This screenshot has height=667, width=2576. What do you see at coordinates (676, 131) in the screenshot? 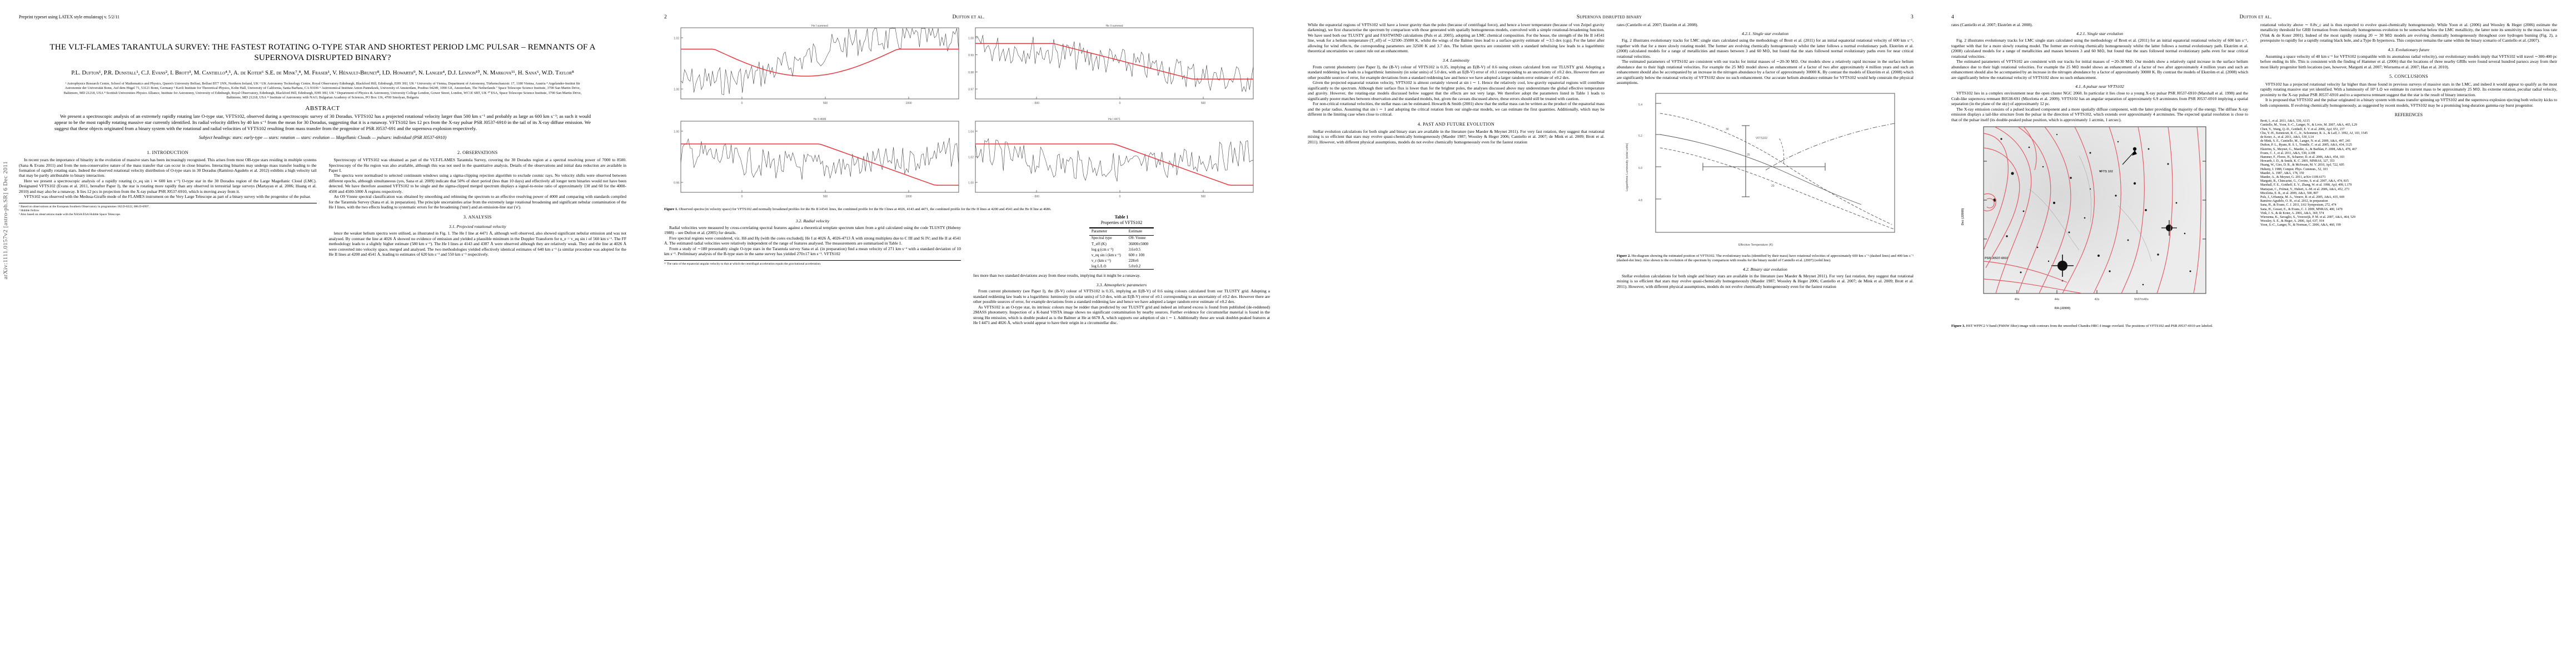
I see `y-tick-label: 1.00` at bounding box center [676, 131].